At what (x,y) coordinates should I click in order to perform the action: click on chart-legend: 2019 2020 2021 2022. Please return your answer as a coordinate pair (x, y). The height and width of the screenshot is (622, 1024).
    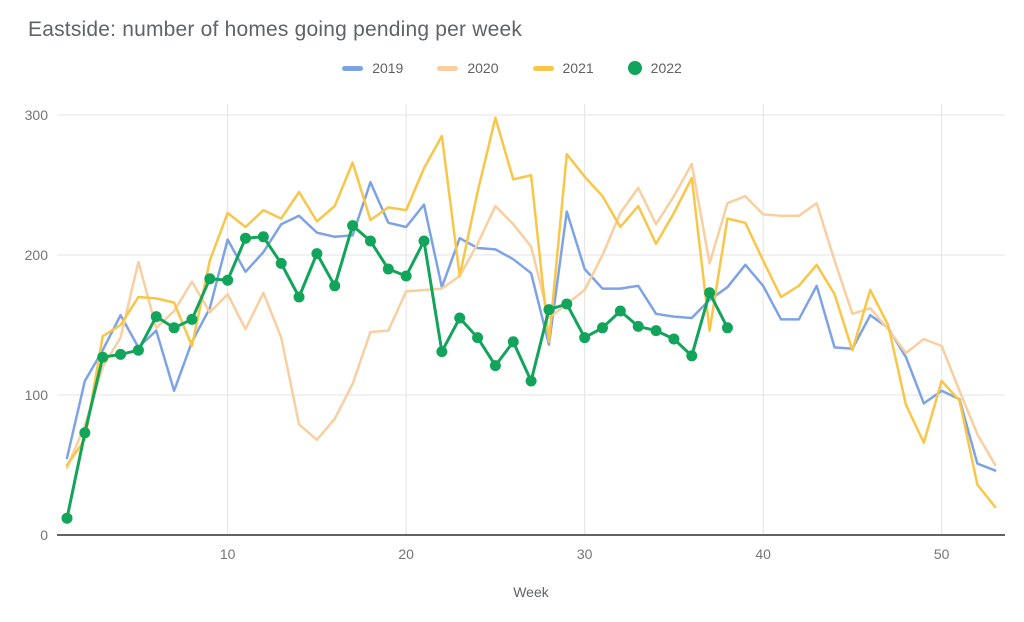
    Looking at the image, I should click on (512, 68).